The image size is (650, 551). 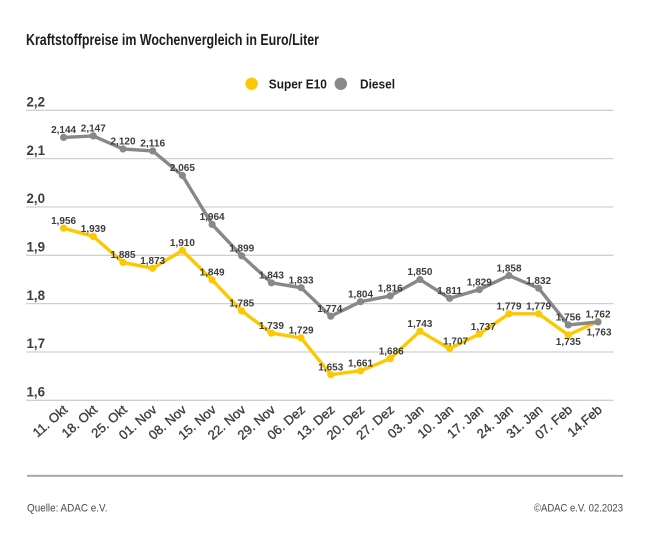 I want to click on svg-text: 1,661, so click(x=360, y=364).